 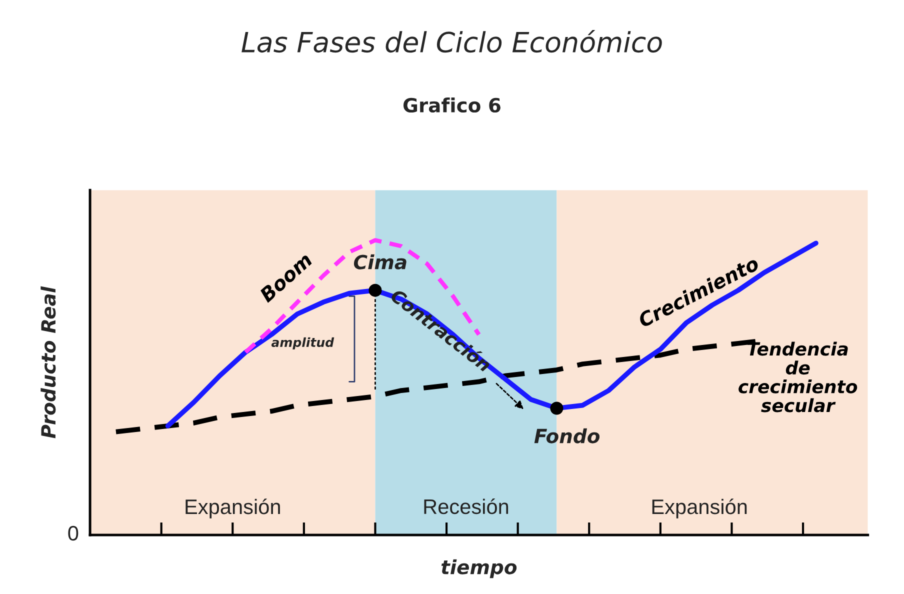 What do you see at coordinates (466, 506) in the screenshot?
I see `annotation: Recesión` at bounding box center [466, 506].